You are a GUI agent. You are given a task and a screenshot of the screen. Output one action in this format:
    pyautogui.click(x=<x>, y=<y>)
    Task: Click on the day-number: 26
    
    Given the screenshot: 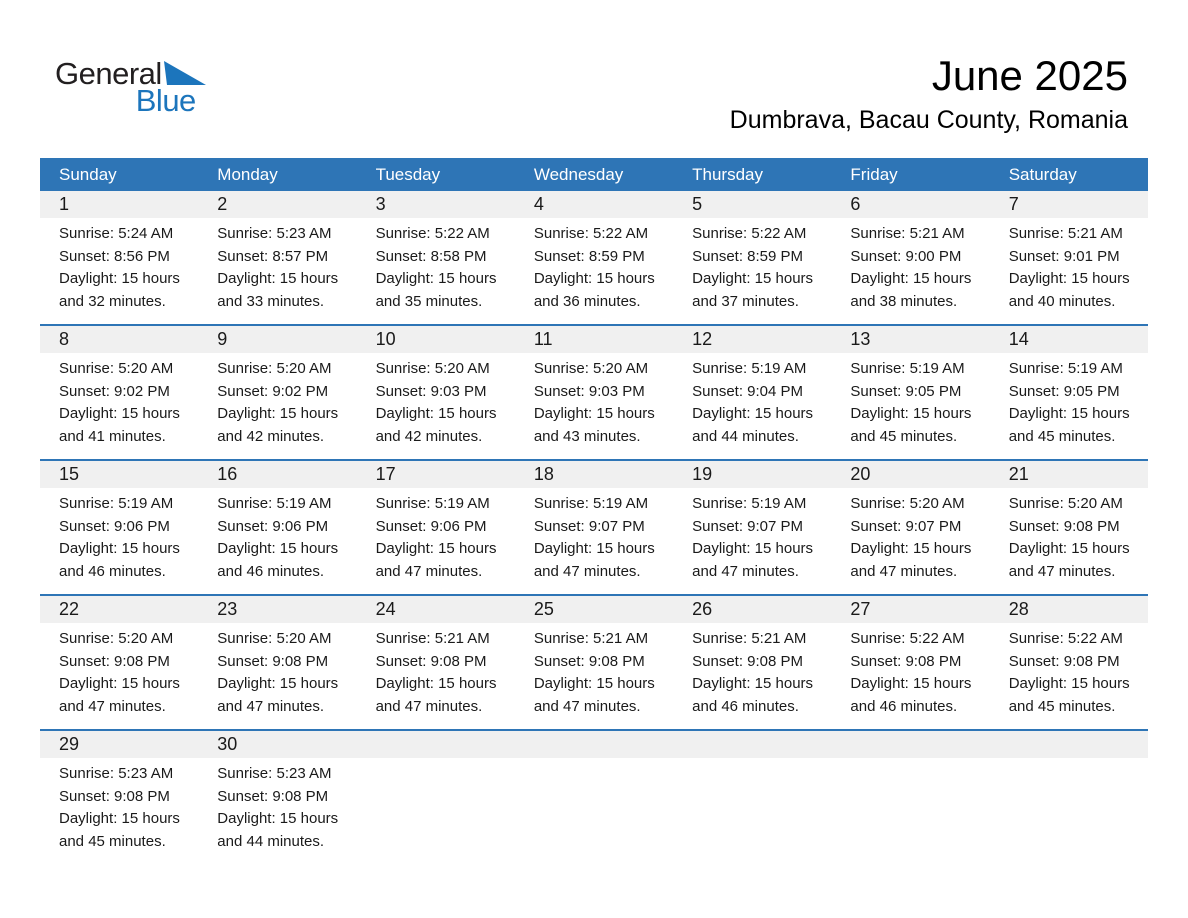 What is the action you would take?
    pyautogui.click(x=752, y=609)
    